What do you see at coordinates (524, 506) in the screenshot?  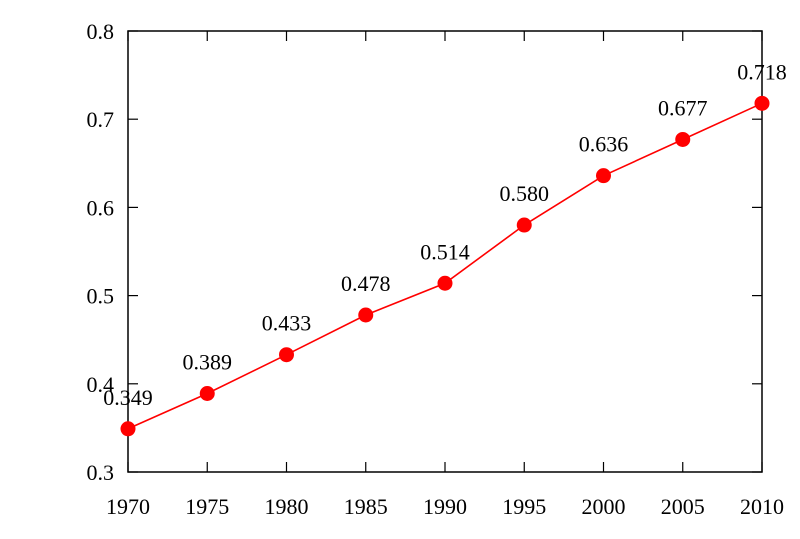 I see `x-tick-label: 1995` at bounding box center [524, 506].